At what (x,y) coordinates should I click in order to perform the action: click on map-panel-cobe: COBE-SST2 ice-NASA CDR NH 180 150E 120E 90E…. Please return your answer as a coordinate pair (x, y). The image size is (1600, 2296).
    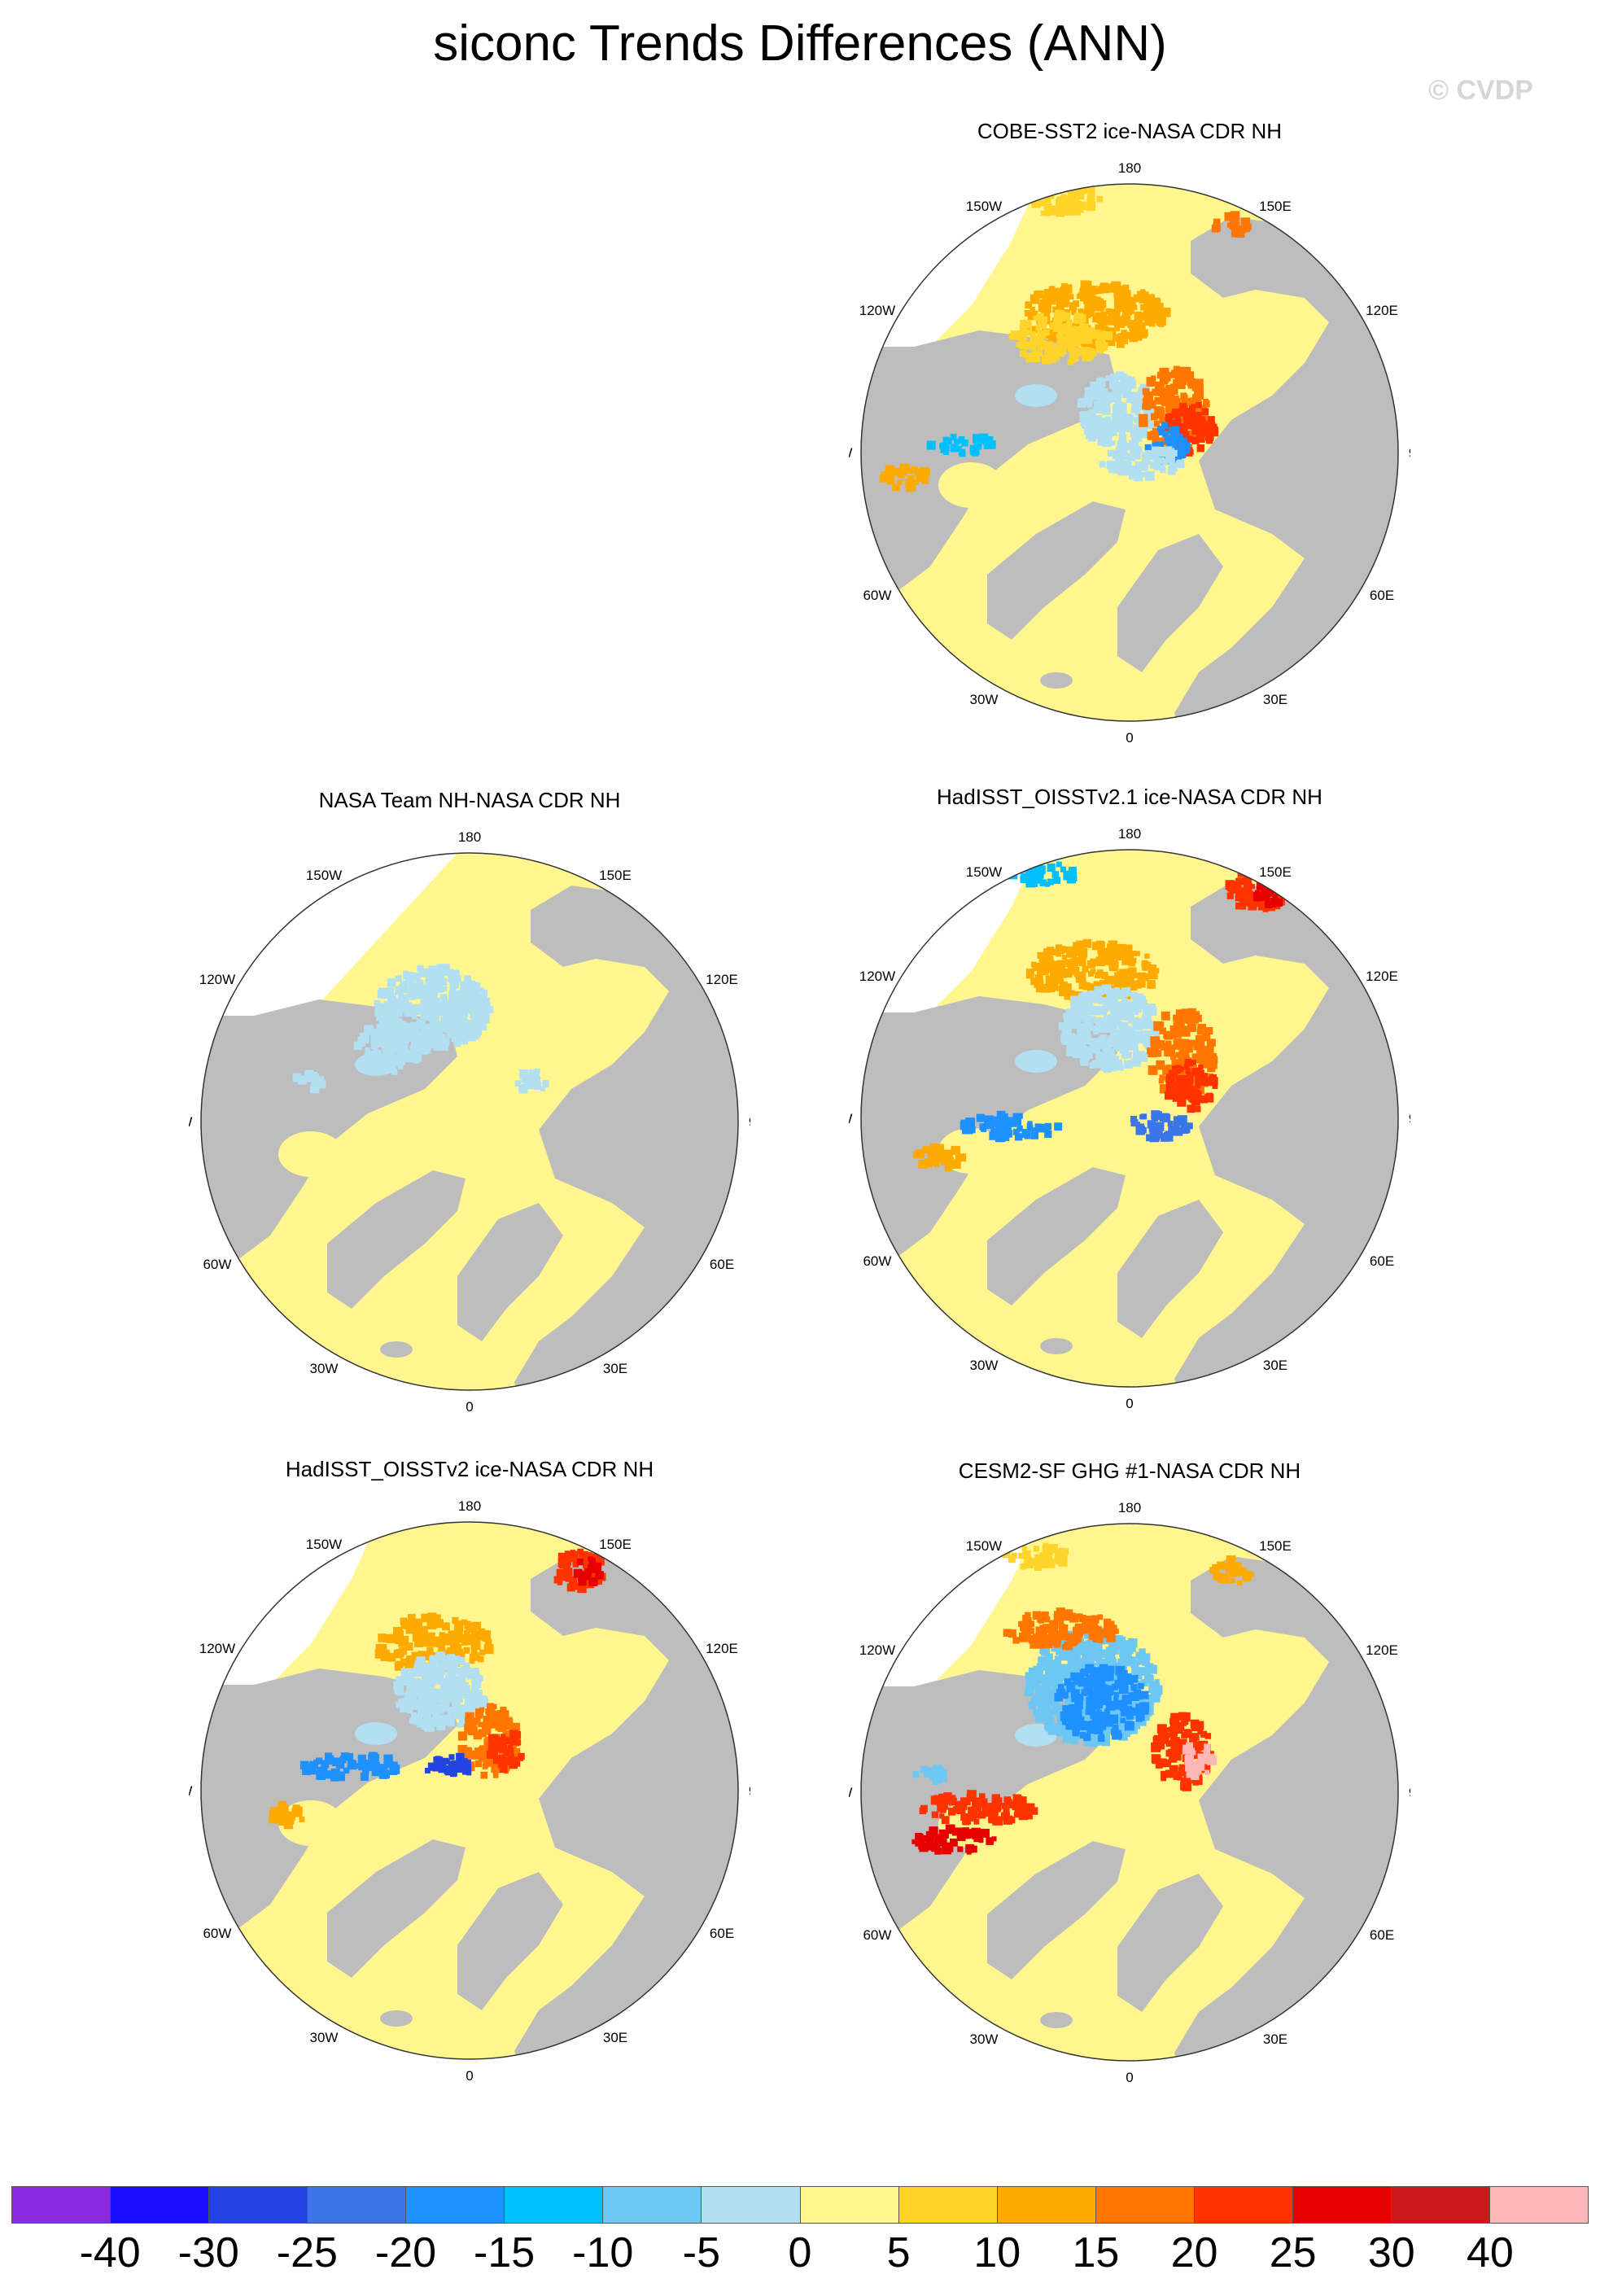
    Looking at the image, I should click on (1130, 441).